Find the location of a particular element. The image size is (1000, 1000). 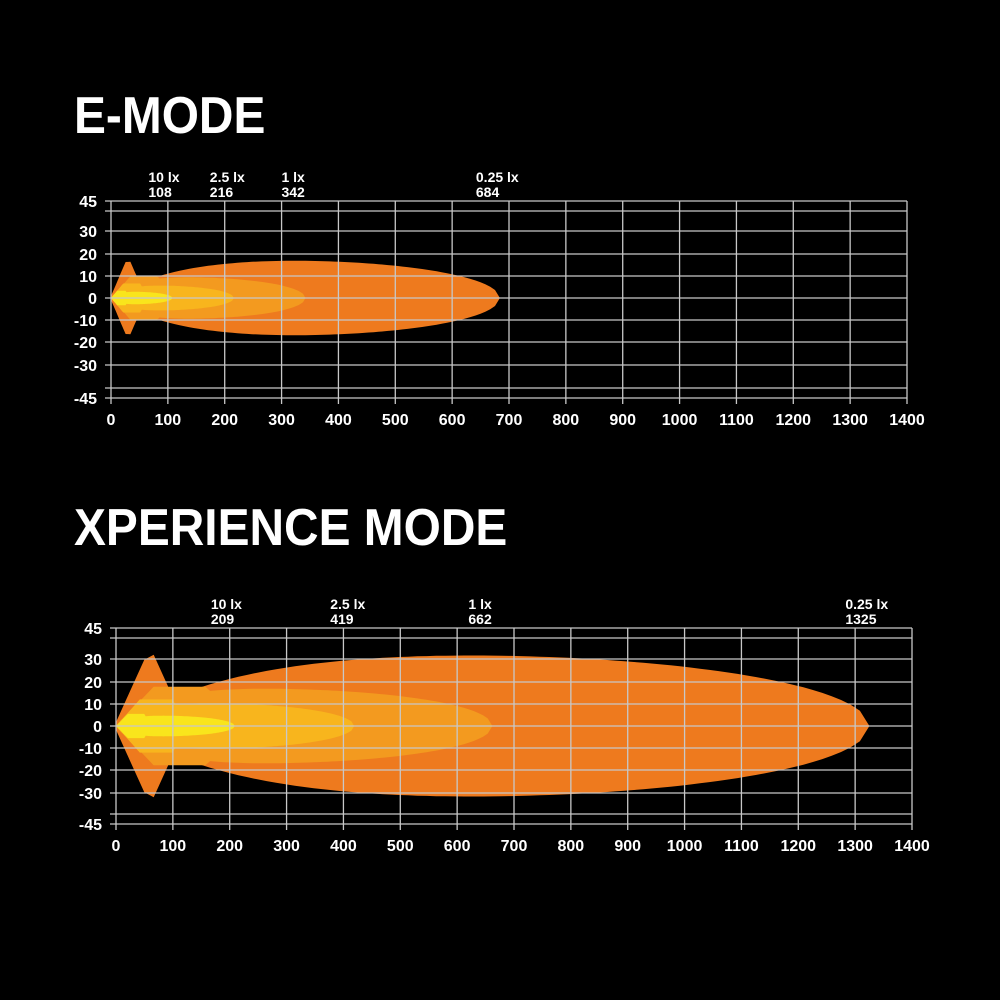

x-tick-label: 1400 is located at coordinates (907, 420).